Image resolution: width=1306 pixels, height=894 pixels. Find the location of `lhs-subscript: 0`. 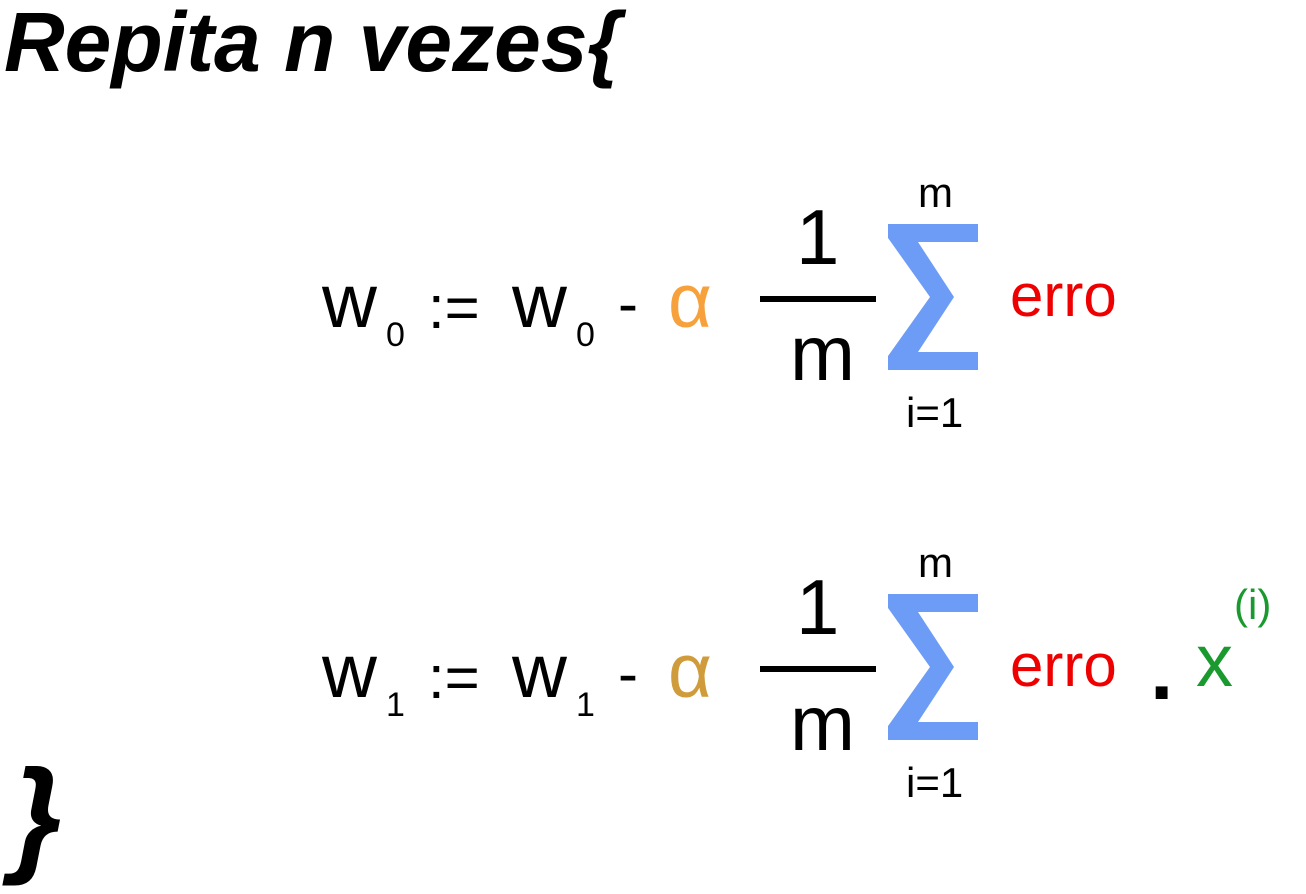

lhs-subscript: 0 is located at coordinates (395, 335).